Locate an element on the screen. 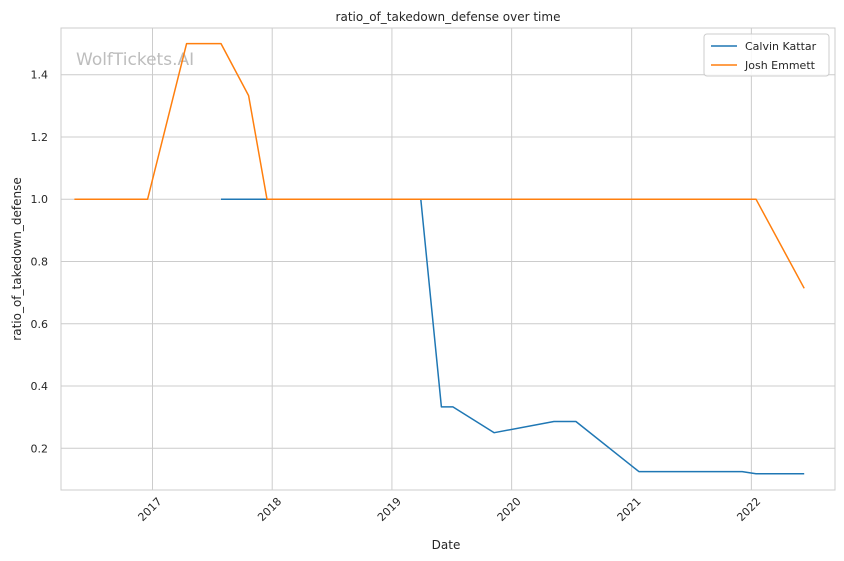 Image resolution: width=844 pixels, height=561 pixels. y-tick-label: 0.8 is located at coordinates (40, 261).